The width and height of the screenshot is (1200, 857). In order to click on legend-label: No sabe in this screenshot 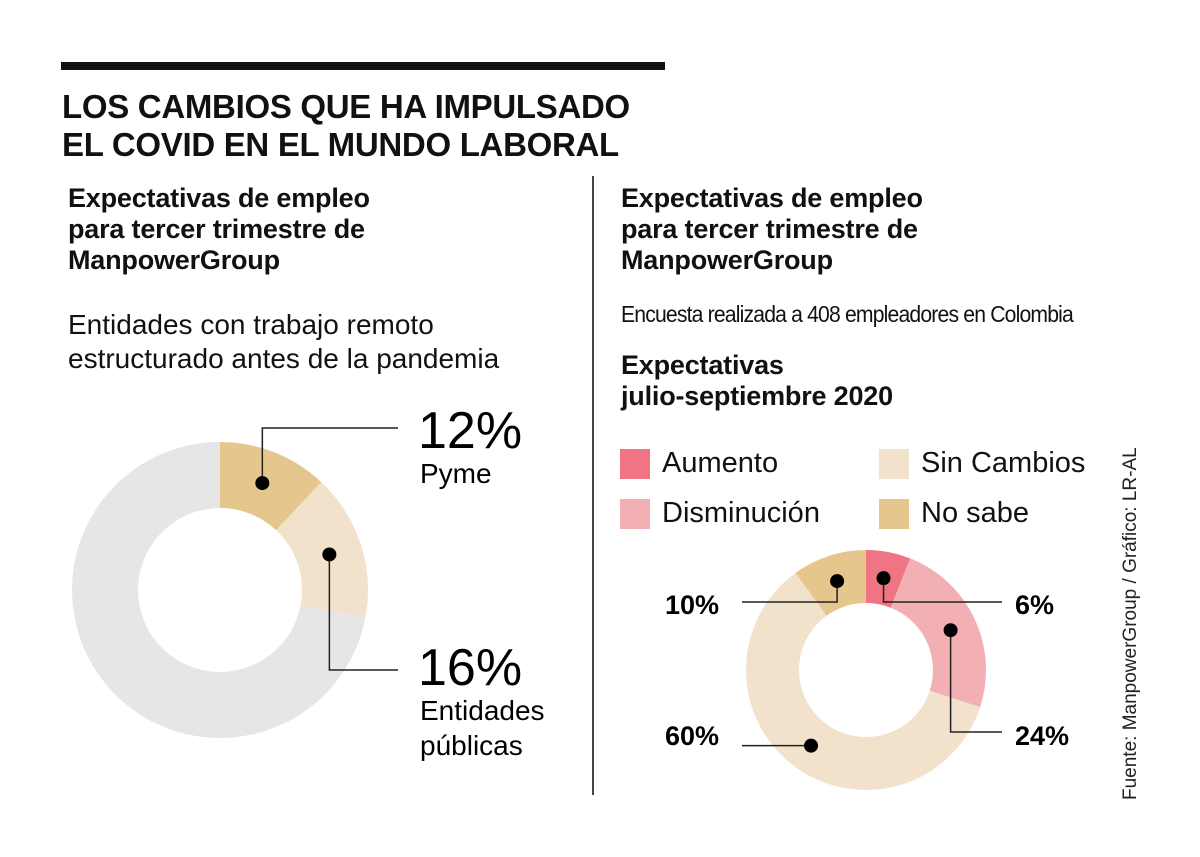, I will do `click(975, 513)`.